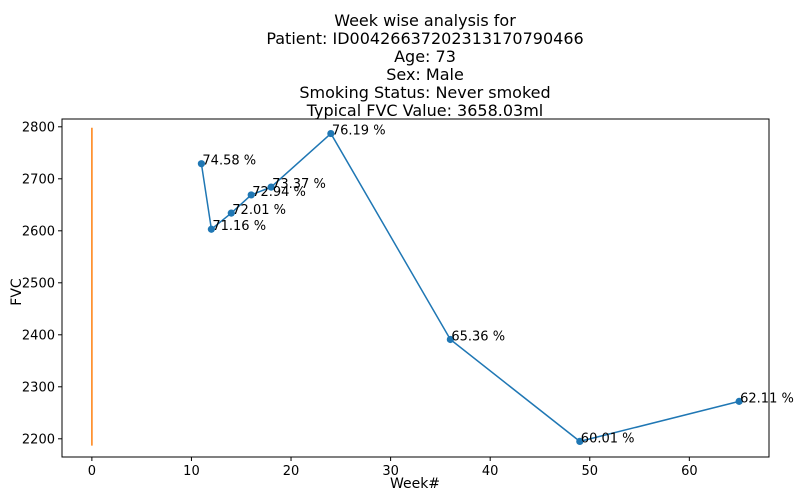 The width and height of the screenshot is (794, 500). Describe the element at coordinates (767, 398) in the screenshot. I see `data-label: 62.11 %` at that location.